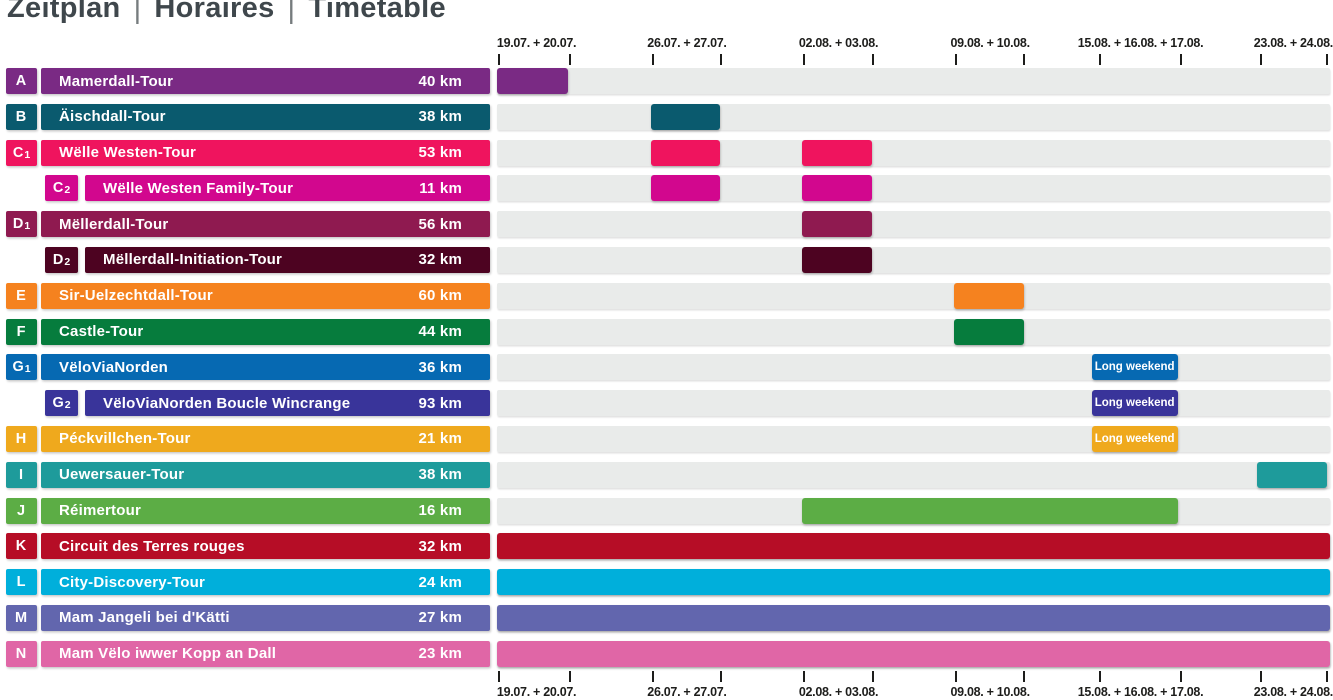 The height and width of the screenshot is (700, 1333). Describe the element at coordinates (287, 259) in the screenshot. I see `tour-label-bar: Mëllerdall-Initiation-Tour 32 km` at that location.